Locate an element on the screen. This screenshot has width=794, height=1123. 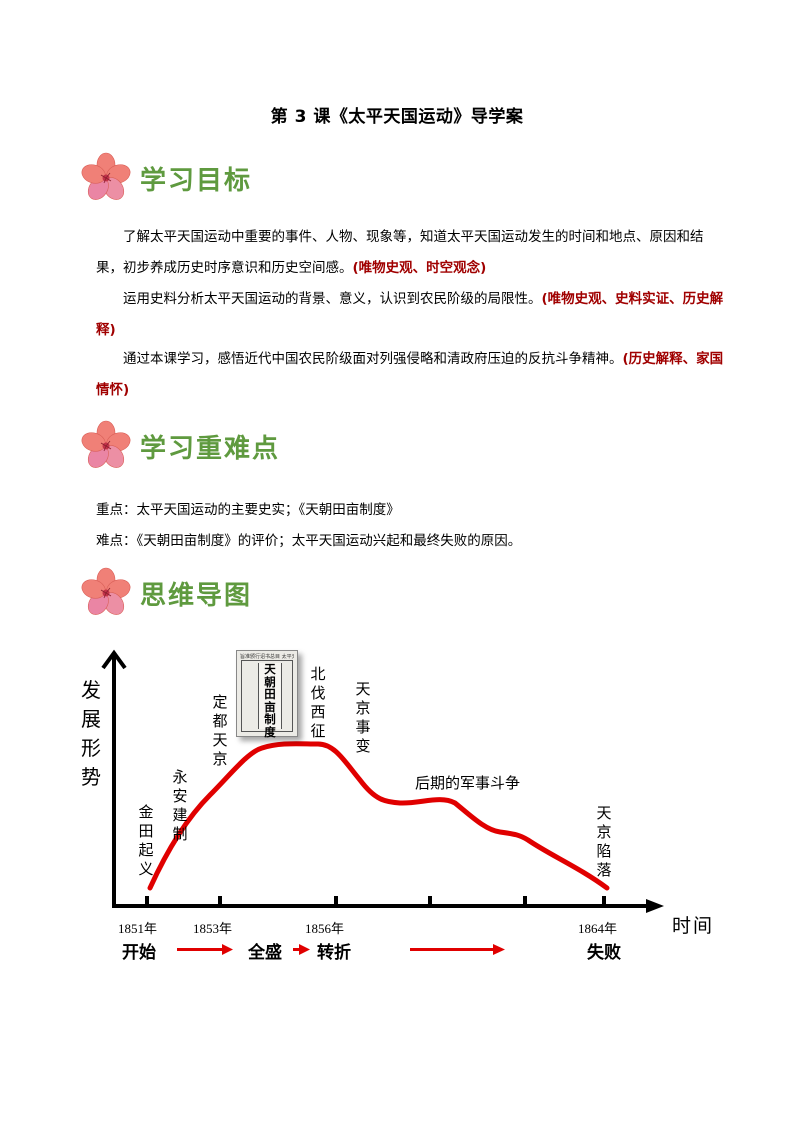
year-tick-1851: 1851年 is located at coordinates (138, 928).